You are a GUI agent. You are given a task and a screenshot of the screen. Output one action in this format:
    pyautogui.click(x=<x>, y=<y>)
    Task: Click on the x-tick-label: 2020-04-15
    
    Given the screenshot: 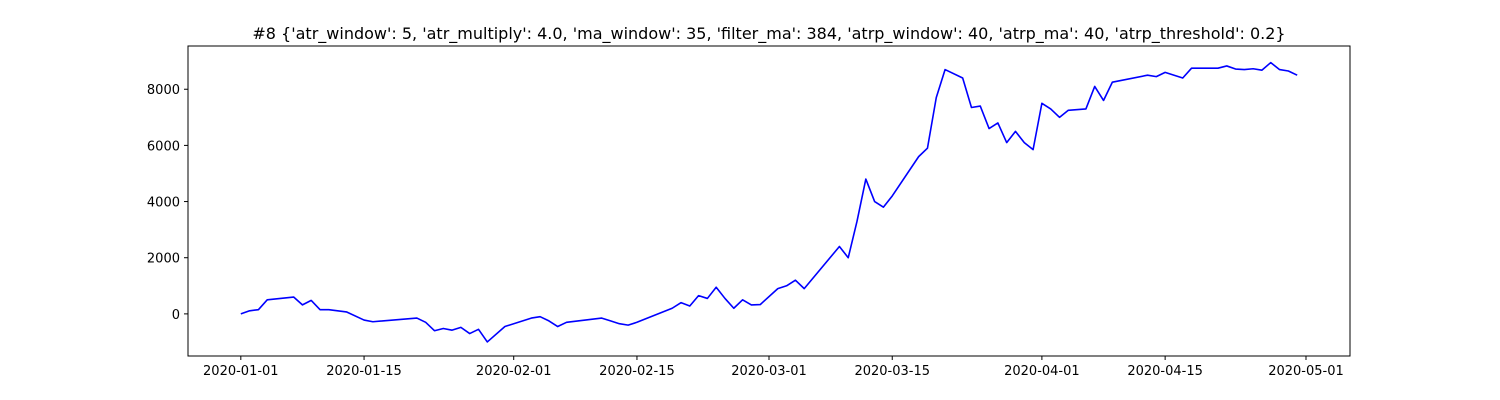 What is the action you would take?
    pyautogui.click(x=1165, y=371)
    